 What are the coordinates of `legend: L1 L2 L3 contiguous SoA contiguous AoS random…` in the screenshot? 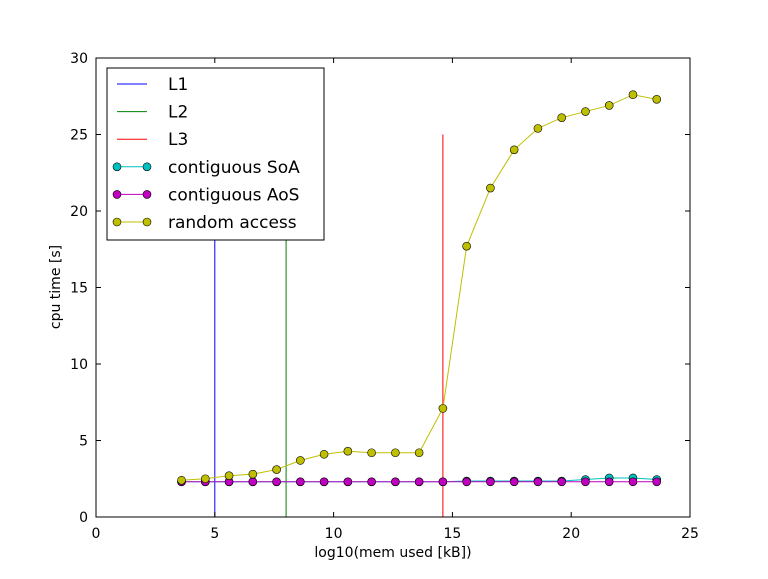 It's located at (215, 154).